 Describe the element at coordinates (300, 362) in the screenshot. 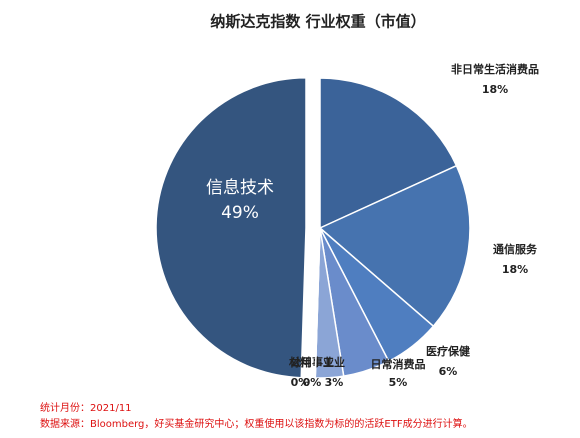

I see `slice-label: 材料` at that location.